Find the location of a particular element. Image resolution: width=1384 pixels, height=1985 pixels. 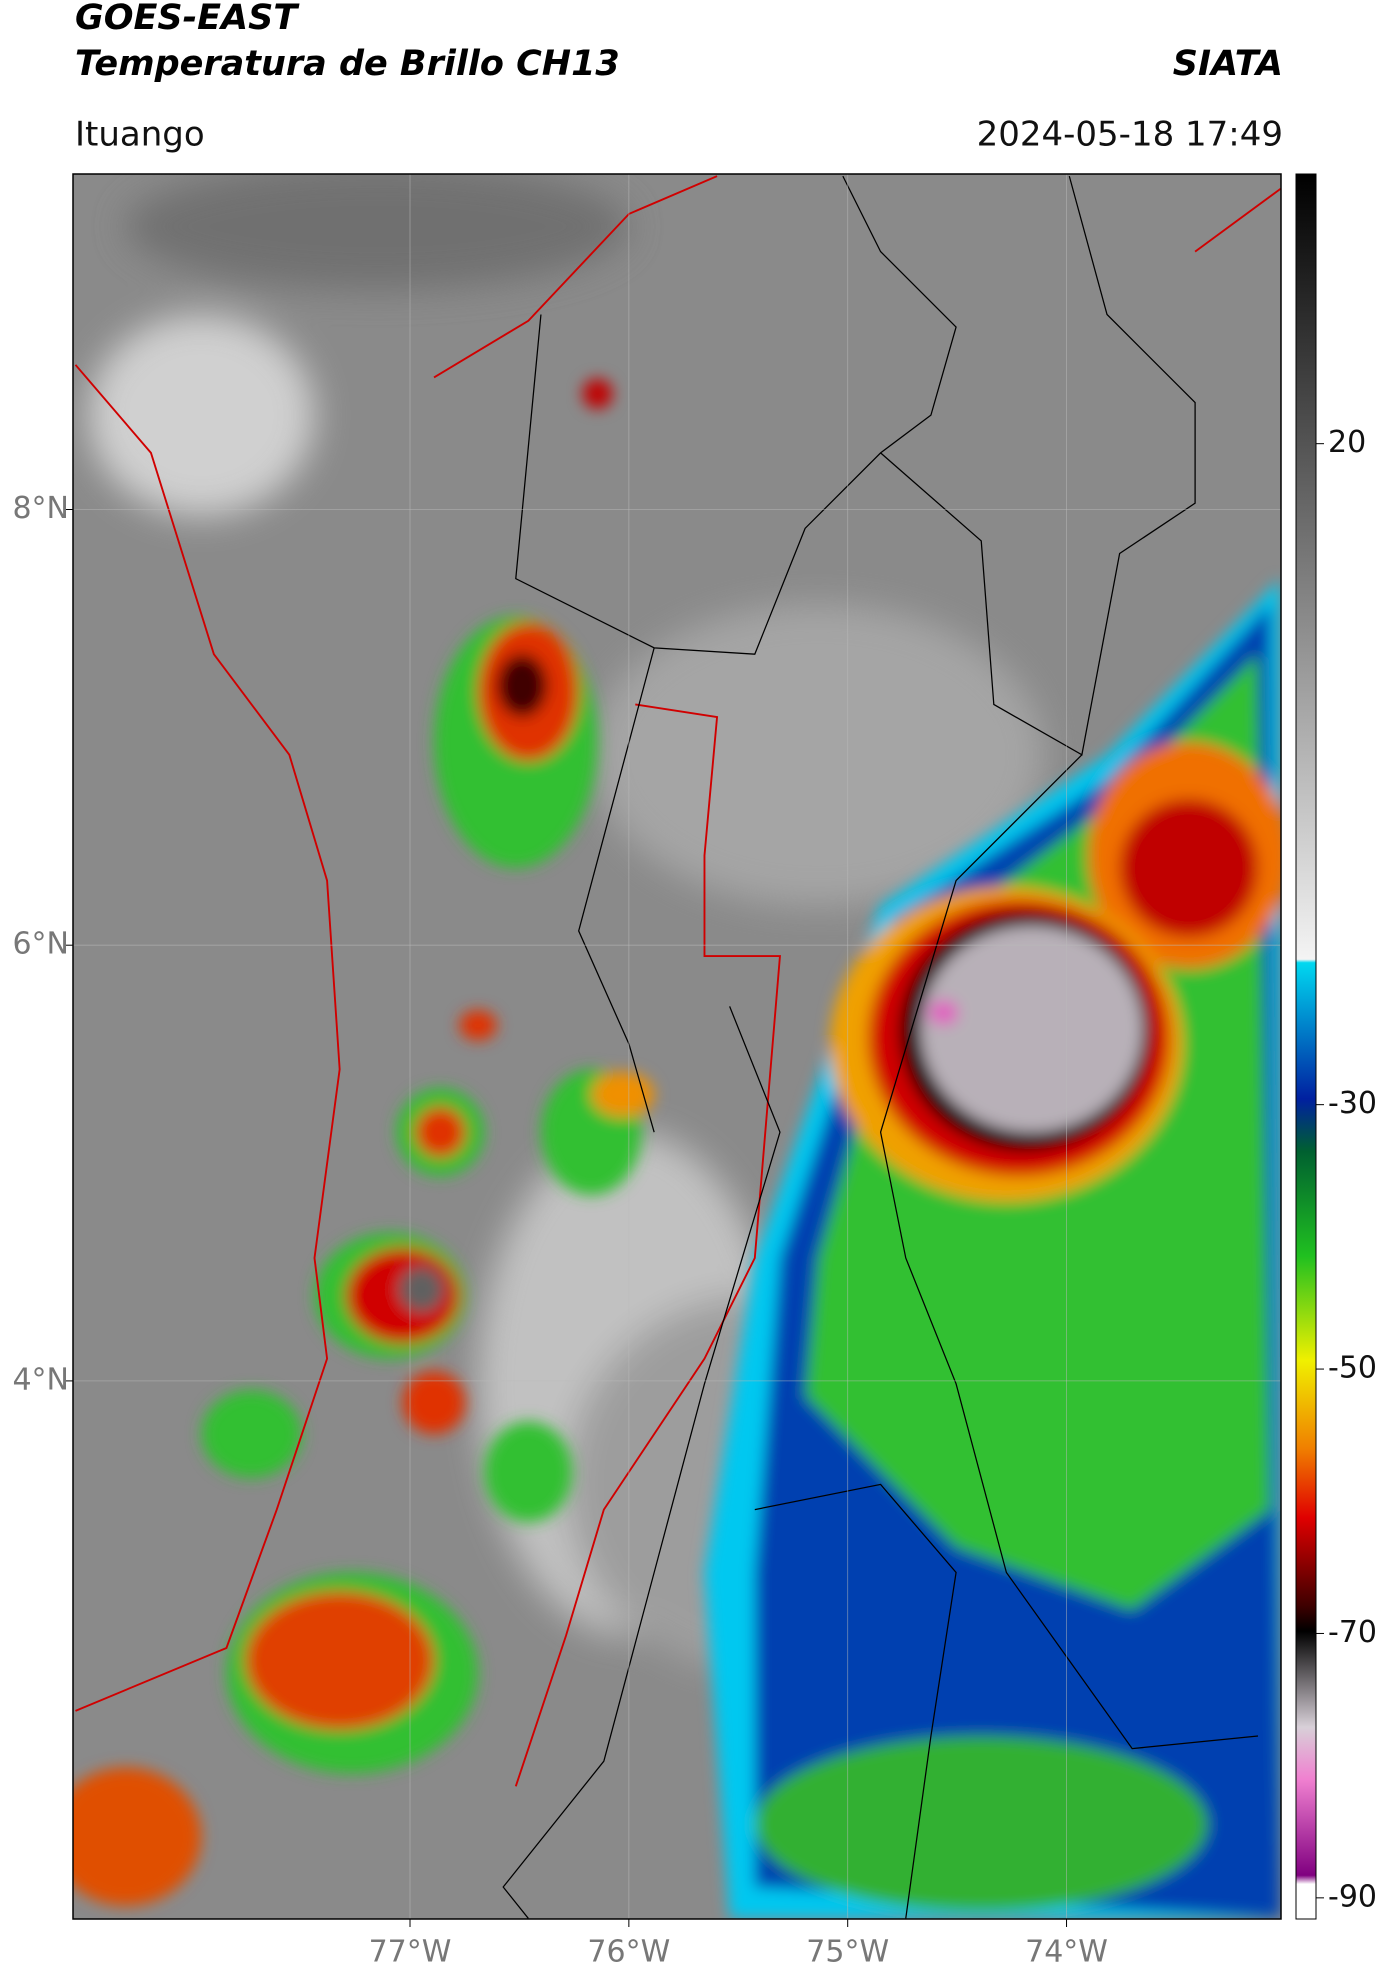

subtitle: Temperatura de Brillo CH13 is located at coordinates (347, 64).